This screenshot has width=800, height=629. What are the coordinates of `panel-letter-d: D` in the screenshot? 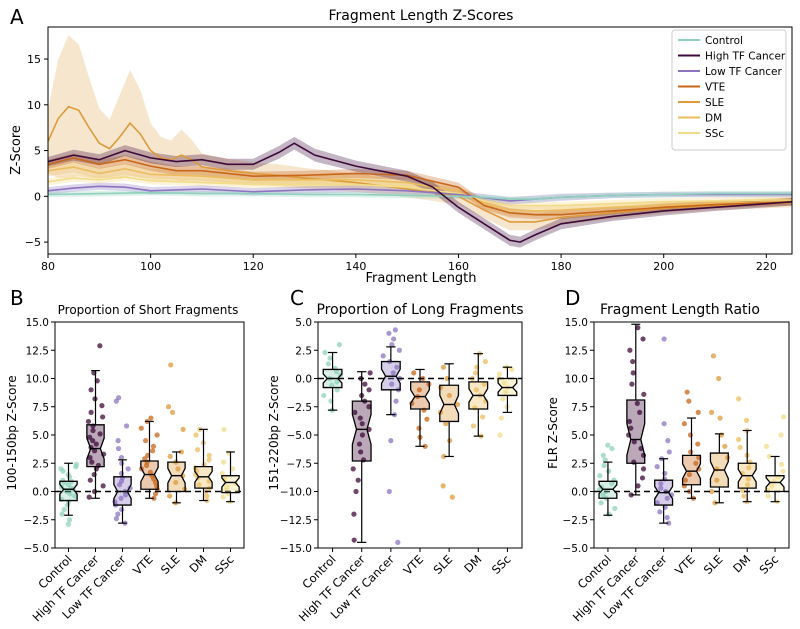 It's located at (572, 298).